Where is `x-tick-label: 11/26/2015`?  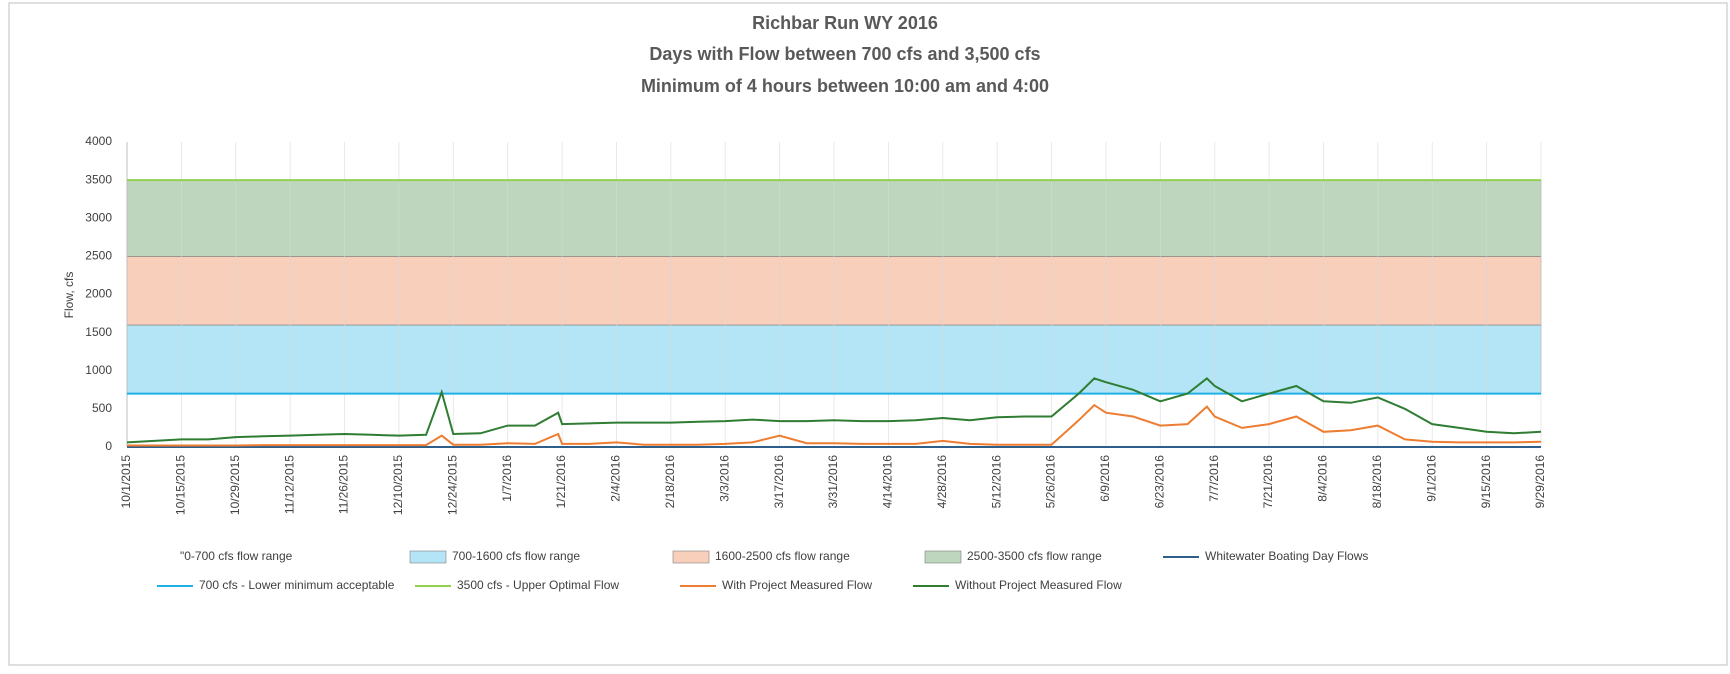
x-tick-label: 11/26/2015 is located at coordinates (344, 484).